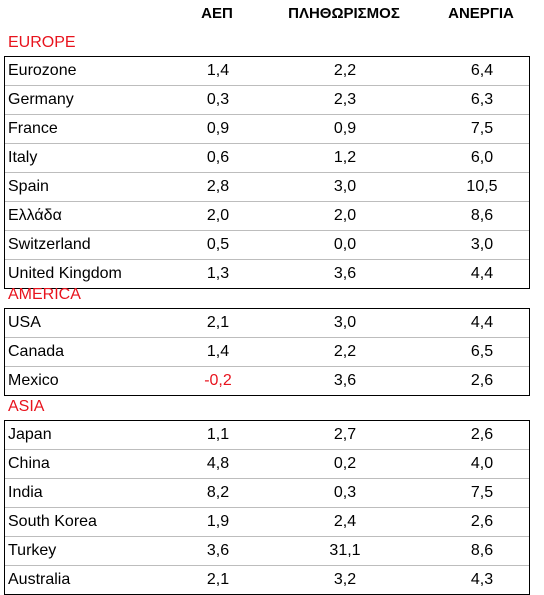 Image resolution: width=544 pixels, height=595 pixels. I want to click on table-row: South Korea 1,9 2,4 2,6, so click(267, 521).